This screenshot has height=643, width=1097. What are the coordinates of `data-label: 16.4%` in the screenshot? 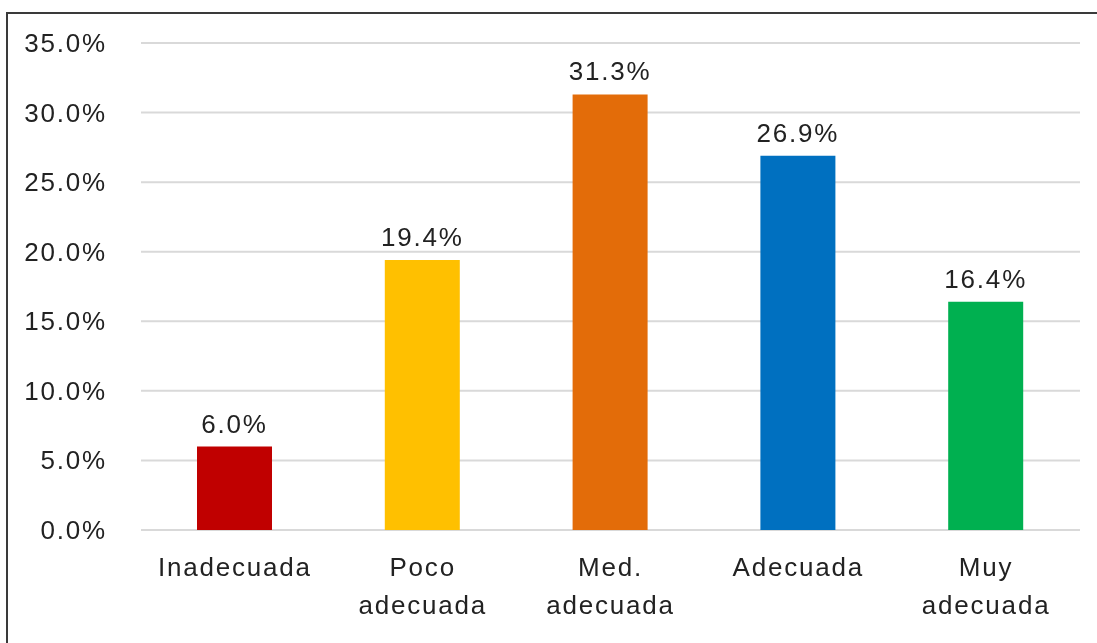 It's located at (986, 278).